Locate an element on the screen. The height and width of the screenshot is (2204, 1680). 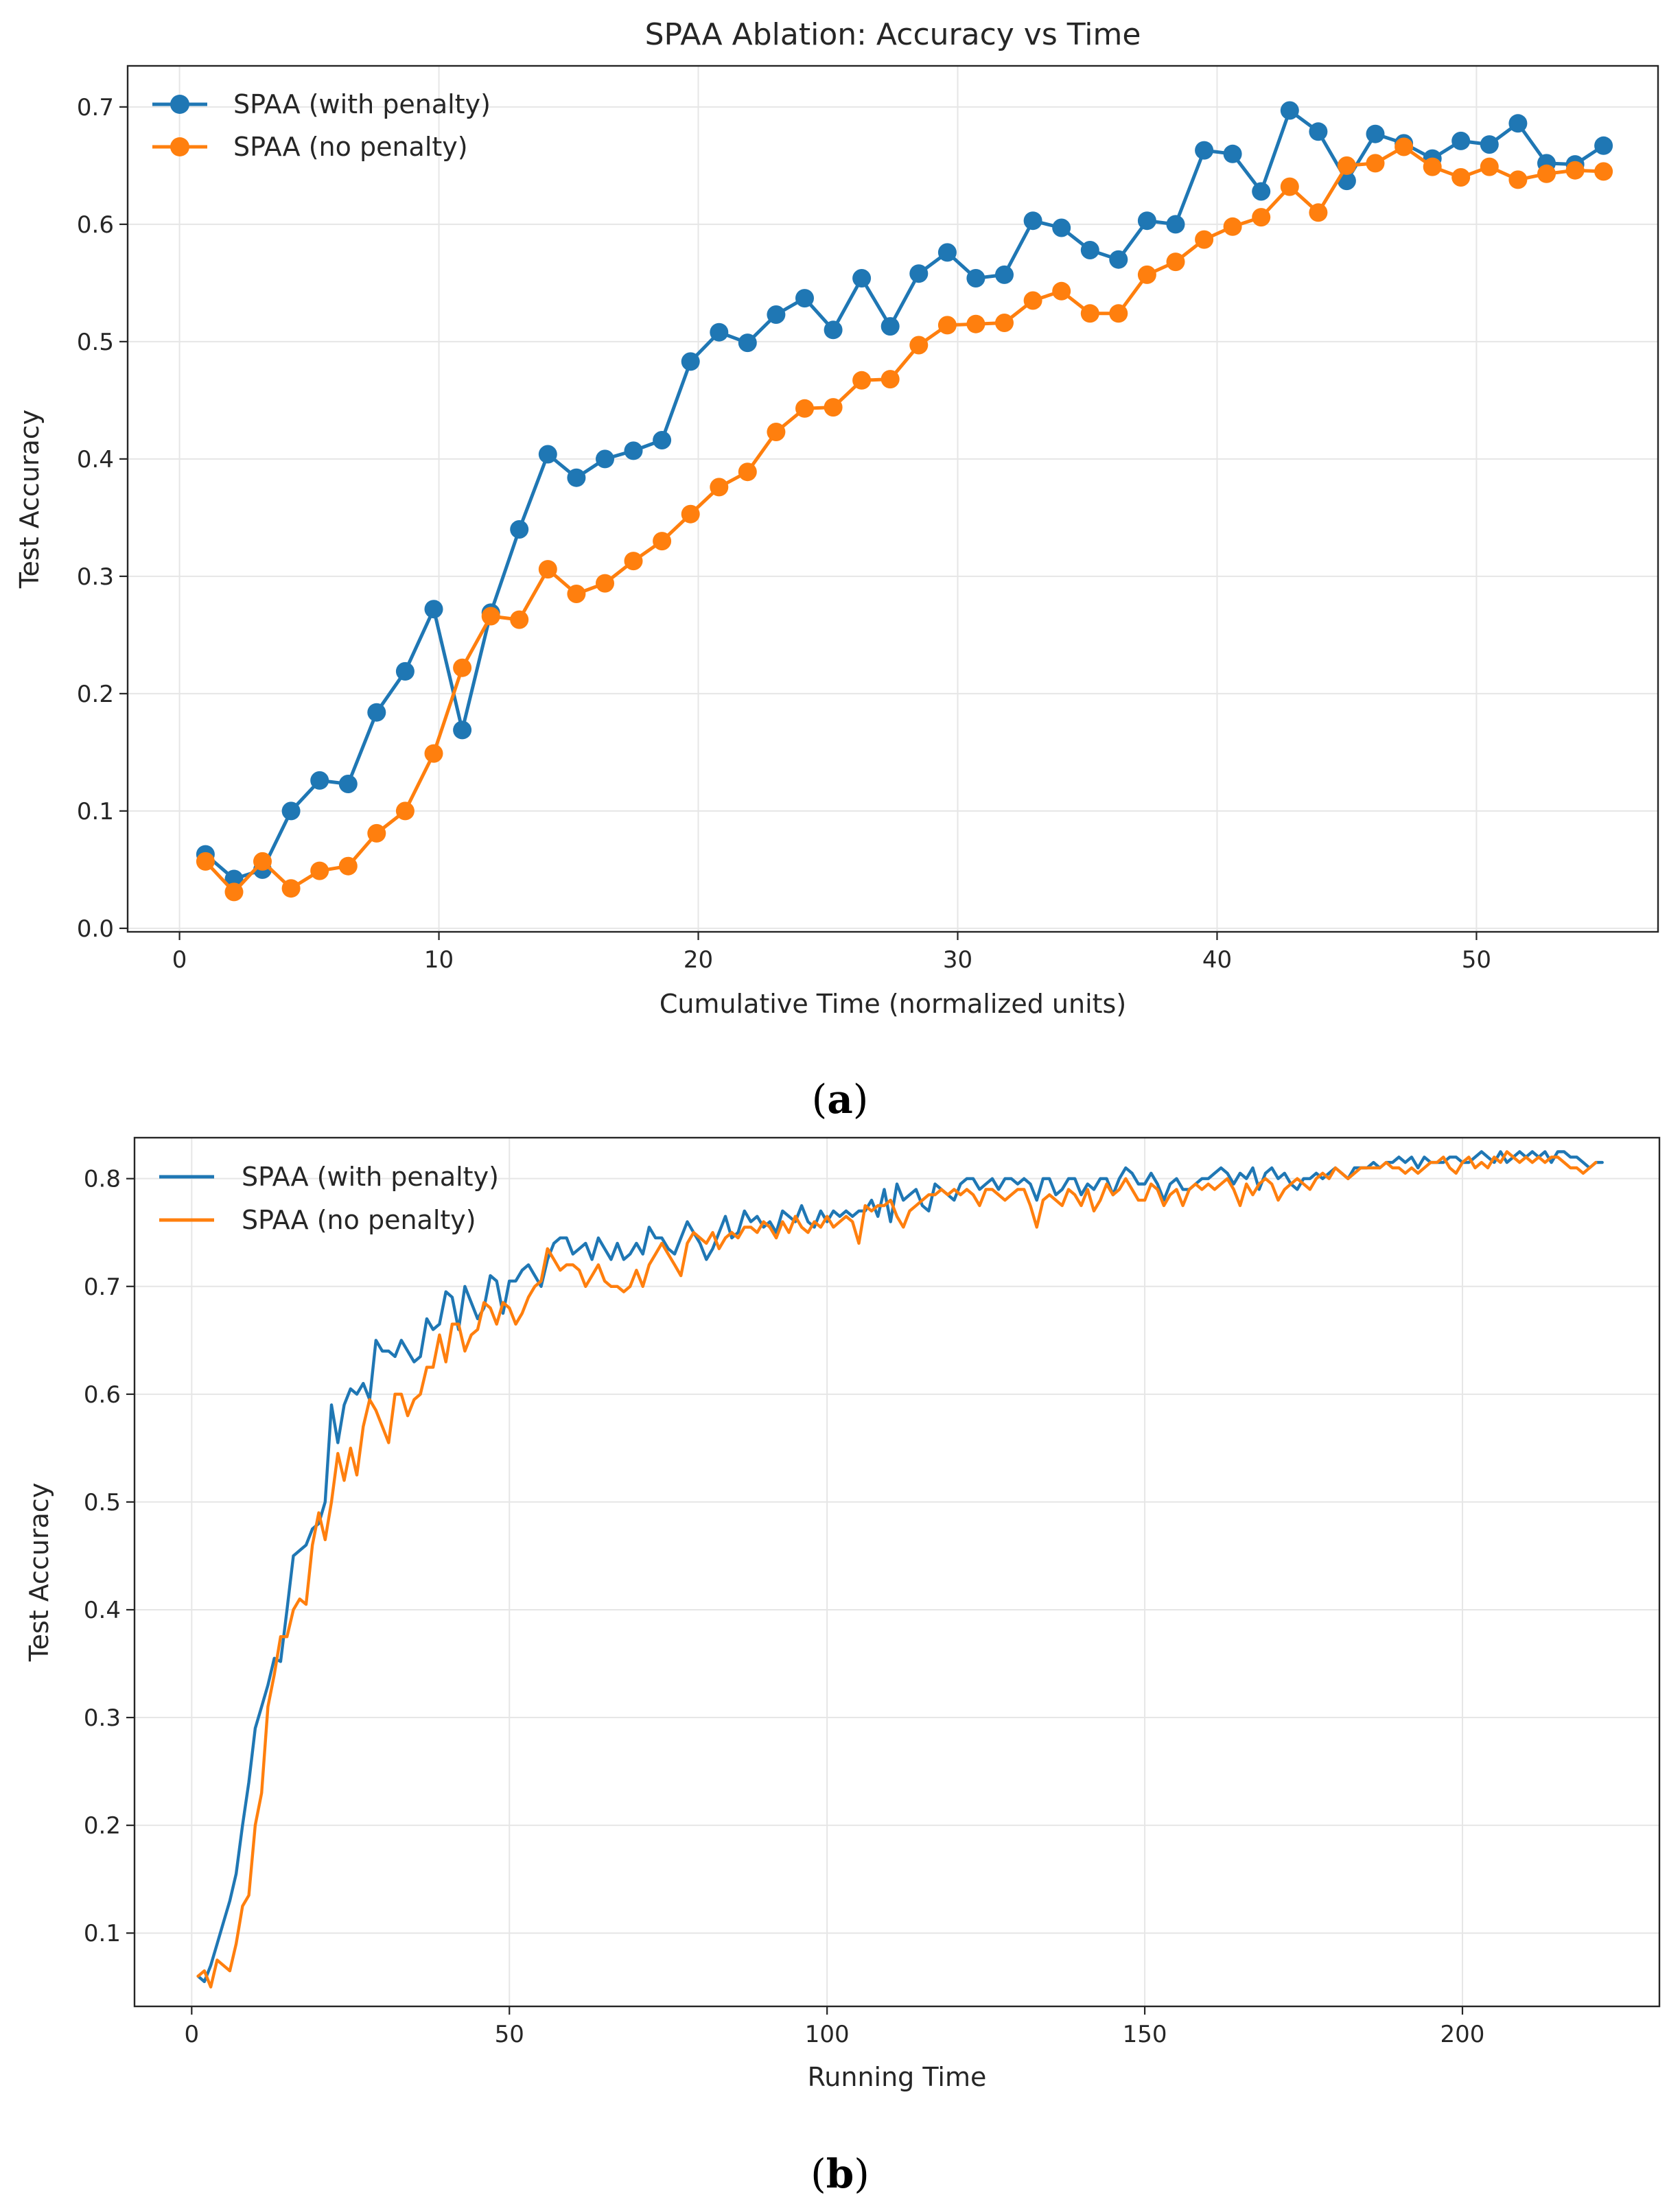
chart-a-xtick-label: 10 is located at coordinates (439, 960).